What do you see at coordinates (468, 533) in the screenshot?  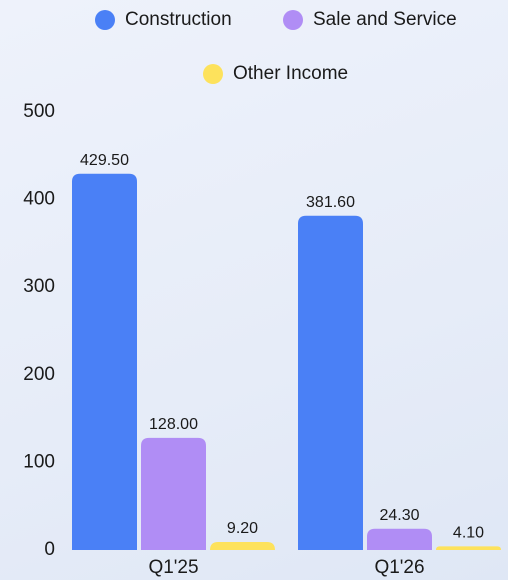 I see `value-label: 4.10` at bounding box center [468, 533].